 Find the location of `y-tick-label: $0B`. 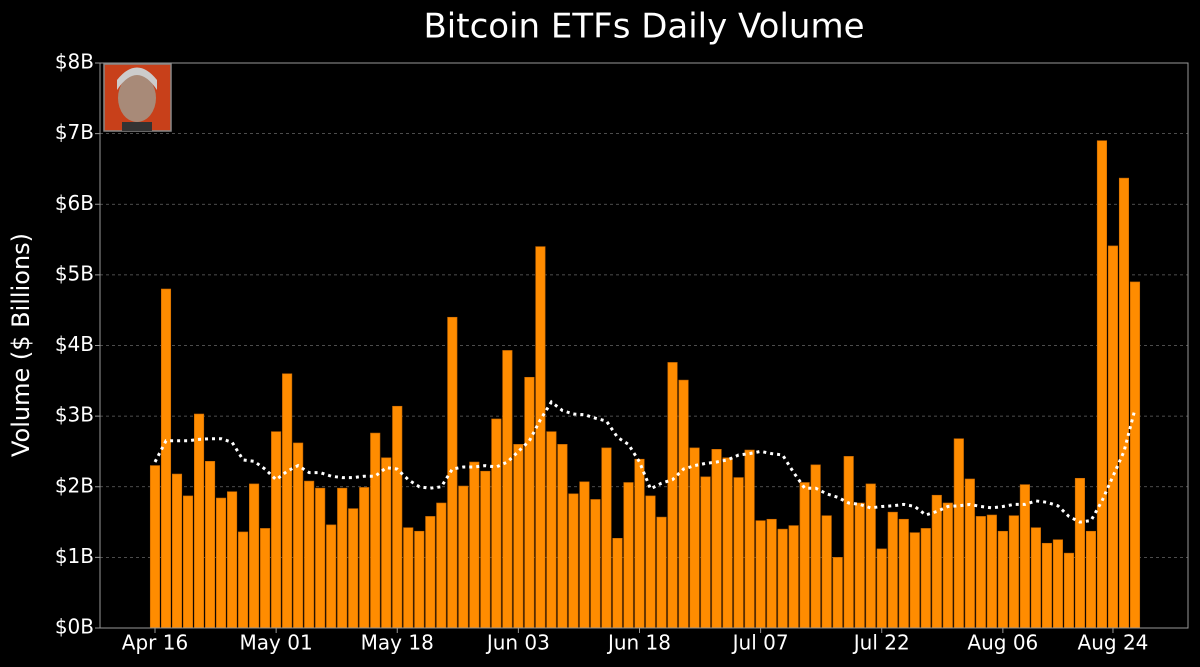

y-tick-label: $0B is located at coordinates (74, 627).